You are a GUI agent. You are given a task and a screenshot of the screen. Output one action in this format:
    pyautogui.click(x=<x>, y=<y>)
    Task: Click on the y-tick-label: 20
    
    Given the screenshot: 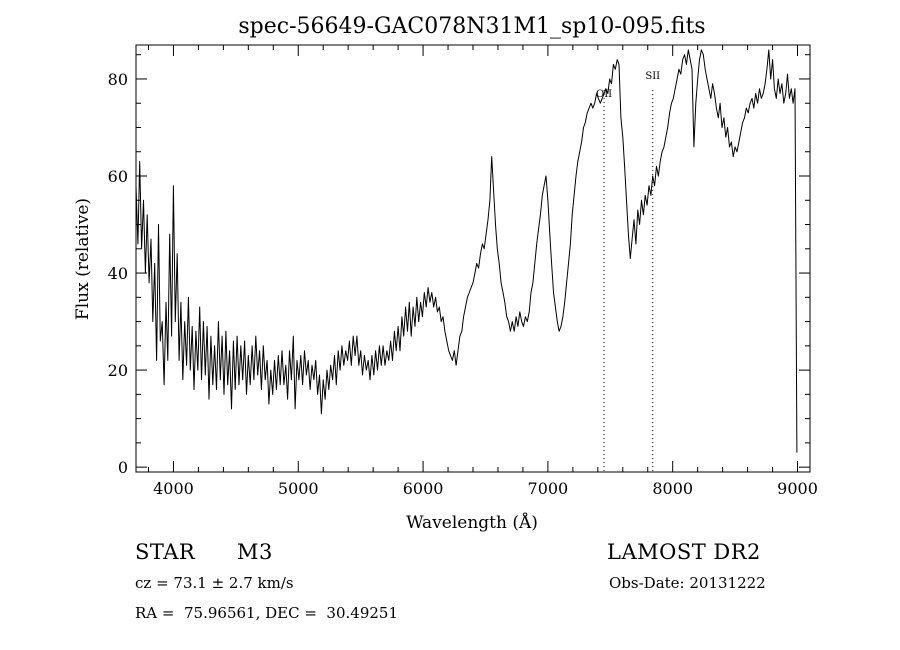 What is the action you would take?
    pyautogui.click(x=118, y=370)
    